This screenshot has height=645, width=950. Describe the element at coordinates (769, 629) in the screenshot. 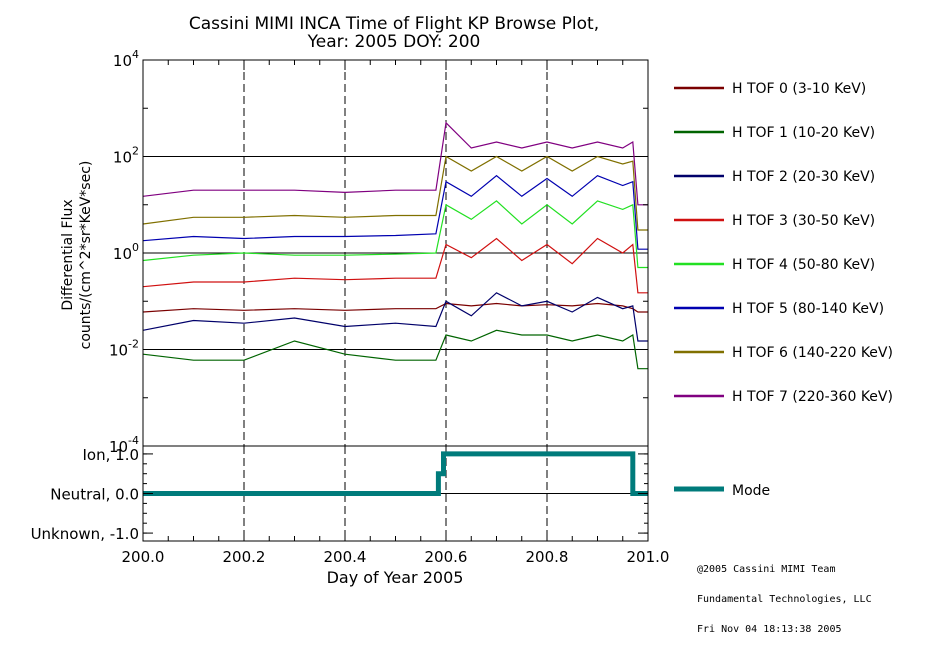

I see `credit-line: Fri Nov 04 18:13:38 2005` at that location.